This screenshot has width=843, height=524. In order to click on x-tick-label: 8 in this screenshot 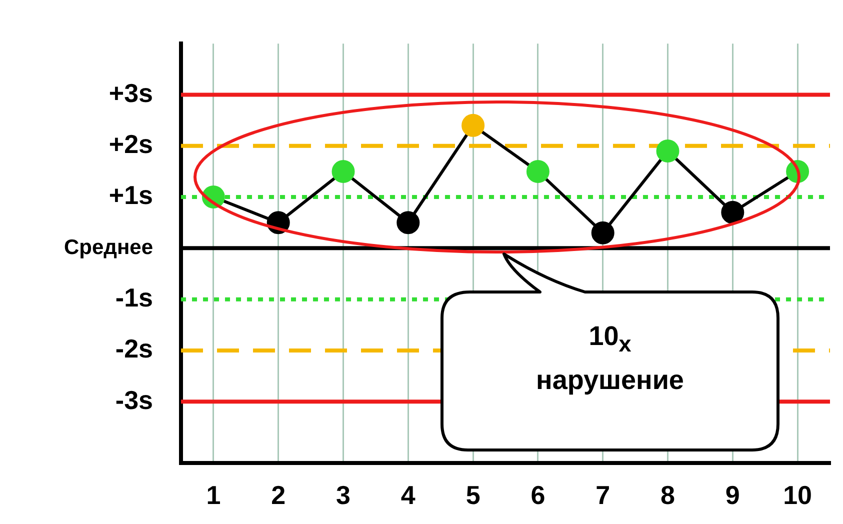, I will do `click(667, 495)`.